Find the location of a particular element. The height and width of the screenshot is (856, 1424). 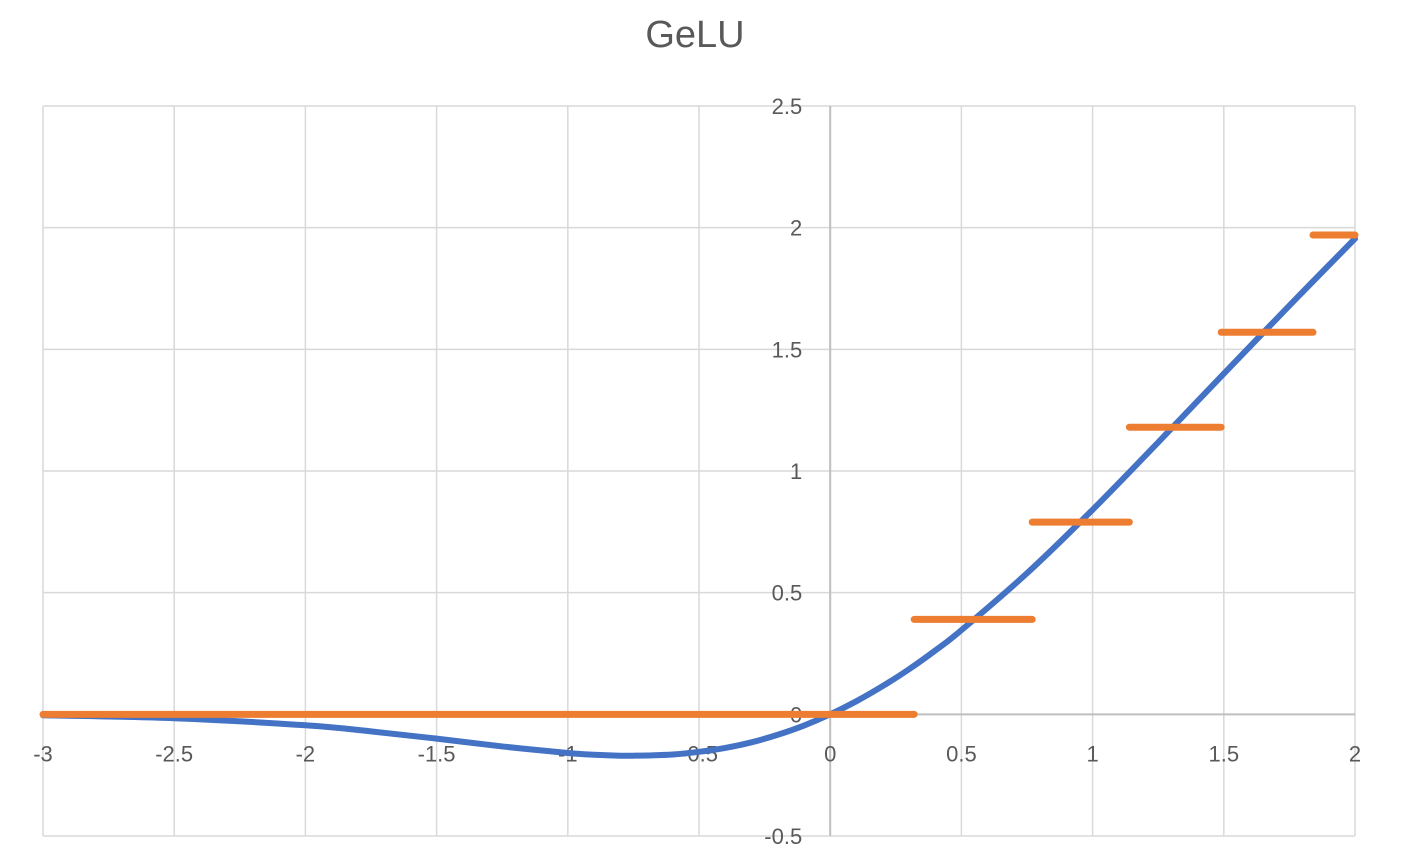

y-tick-label: -0.5 is located at coordinates (783, 836).